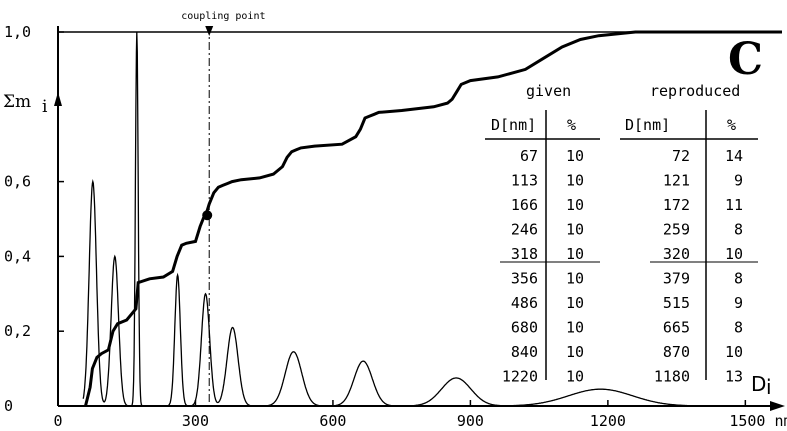 Image resolution: width=787 pixels, height=431 pixels. Describe the element at coordinates (676, 328) in the screenshot. I see `table-reproduced-d-cell: 665` at that location.